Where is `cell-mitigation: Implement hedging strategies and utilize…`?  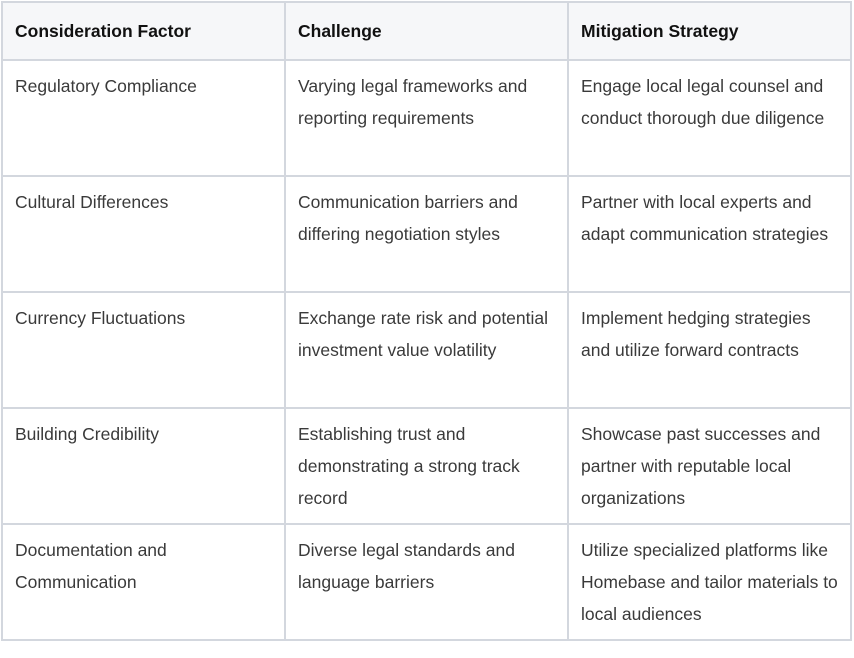
cell-mitigation: Implement hedging strategies and utilize… is located at coordinates (709, 350).